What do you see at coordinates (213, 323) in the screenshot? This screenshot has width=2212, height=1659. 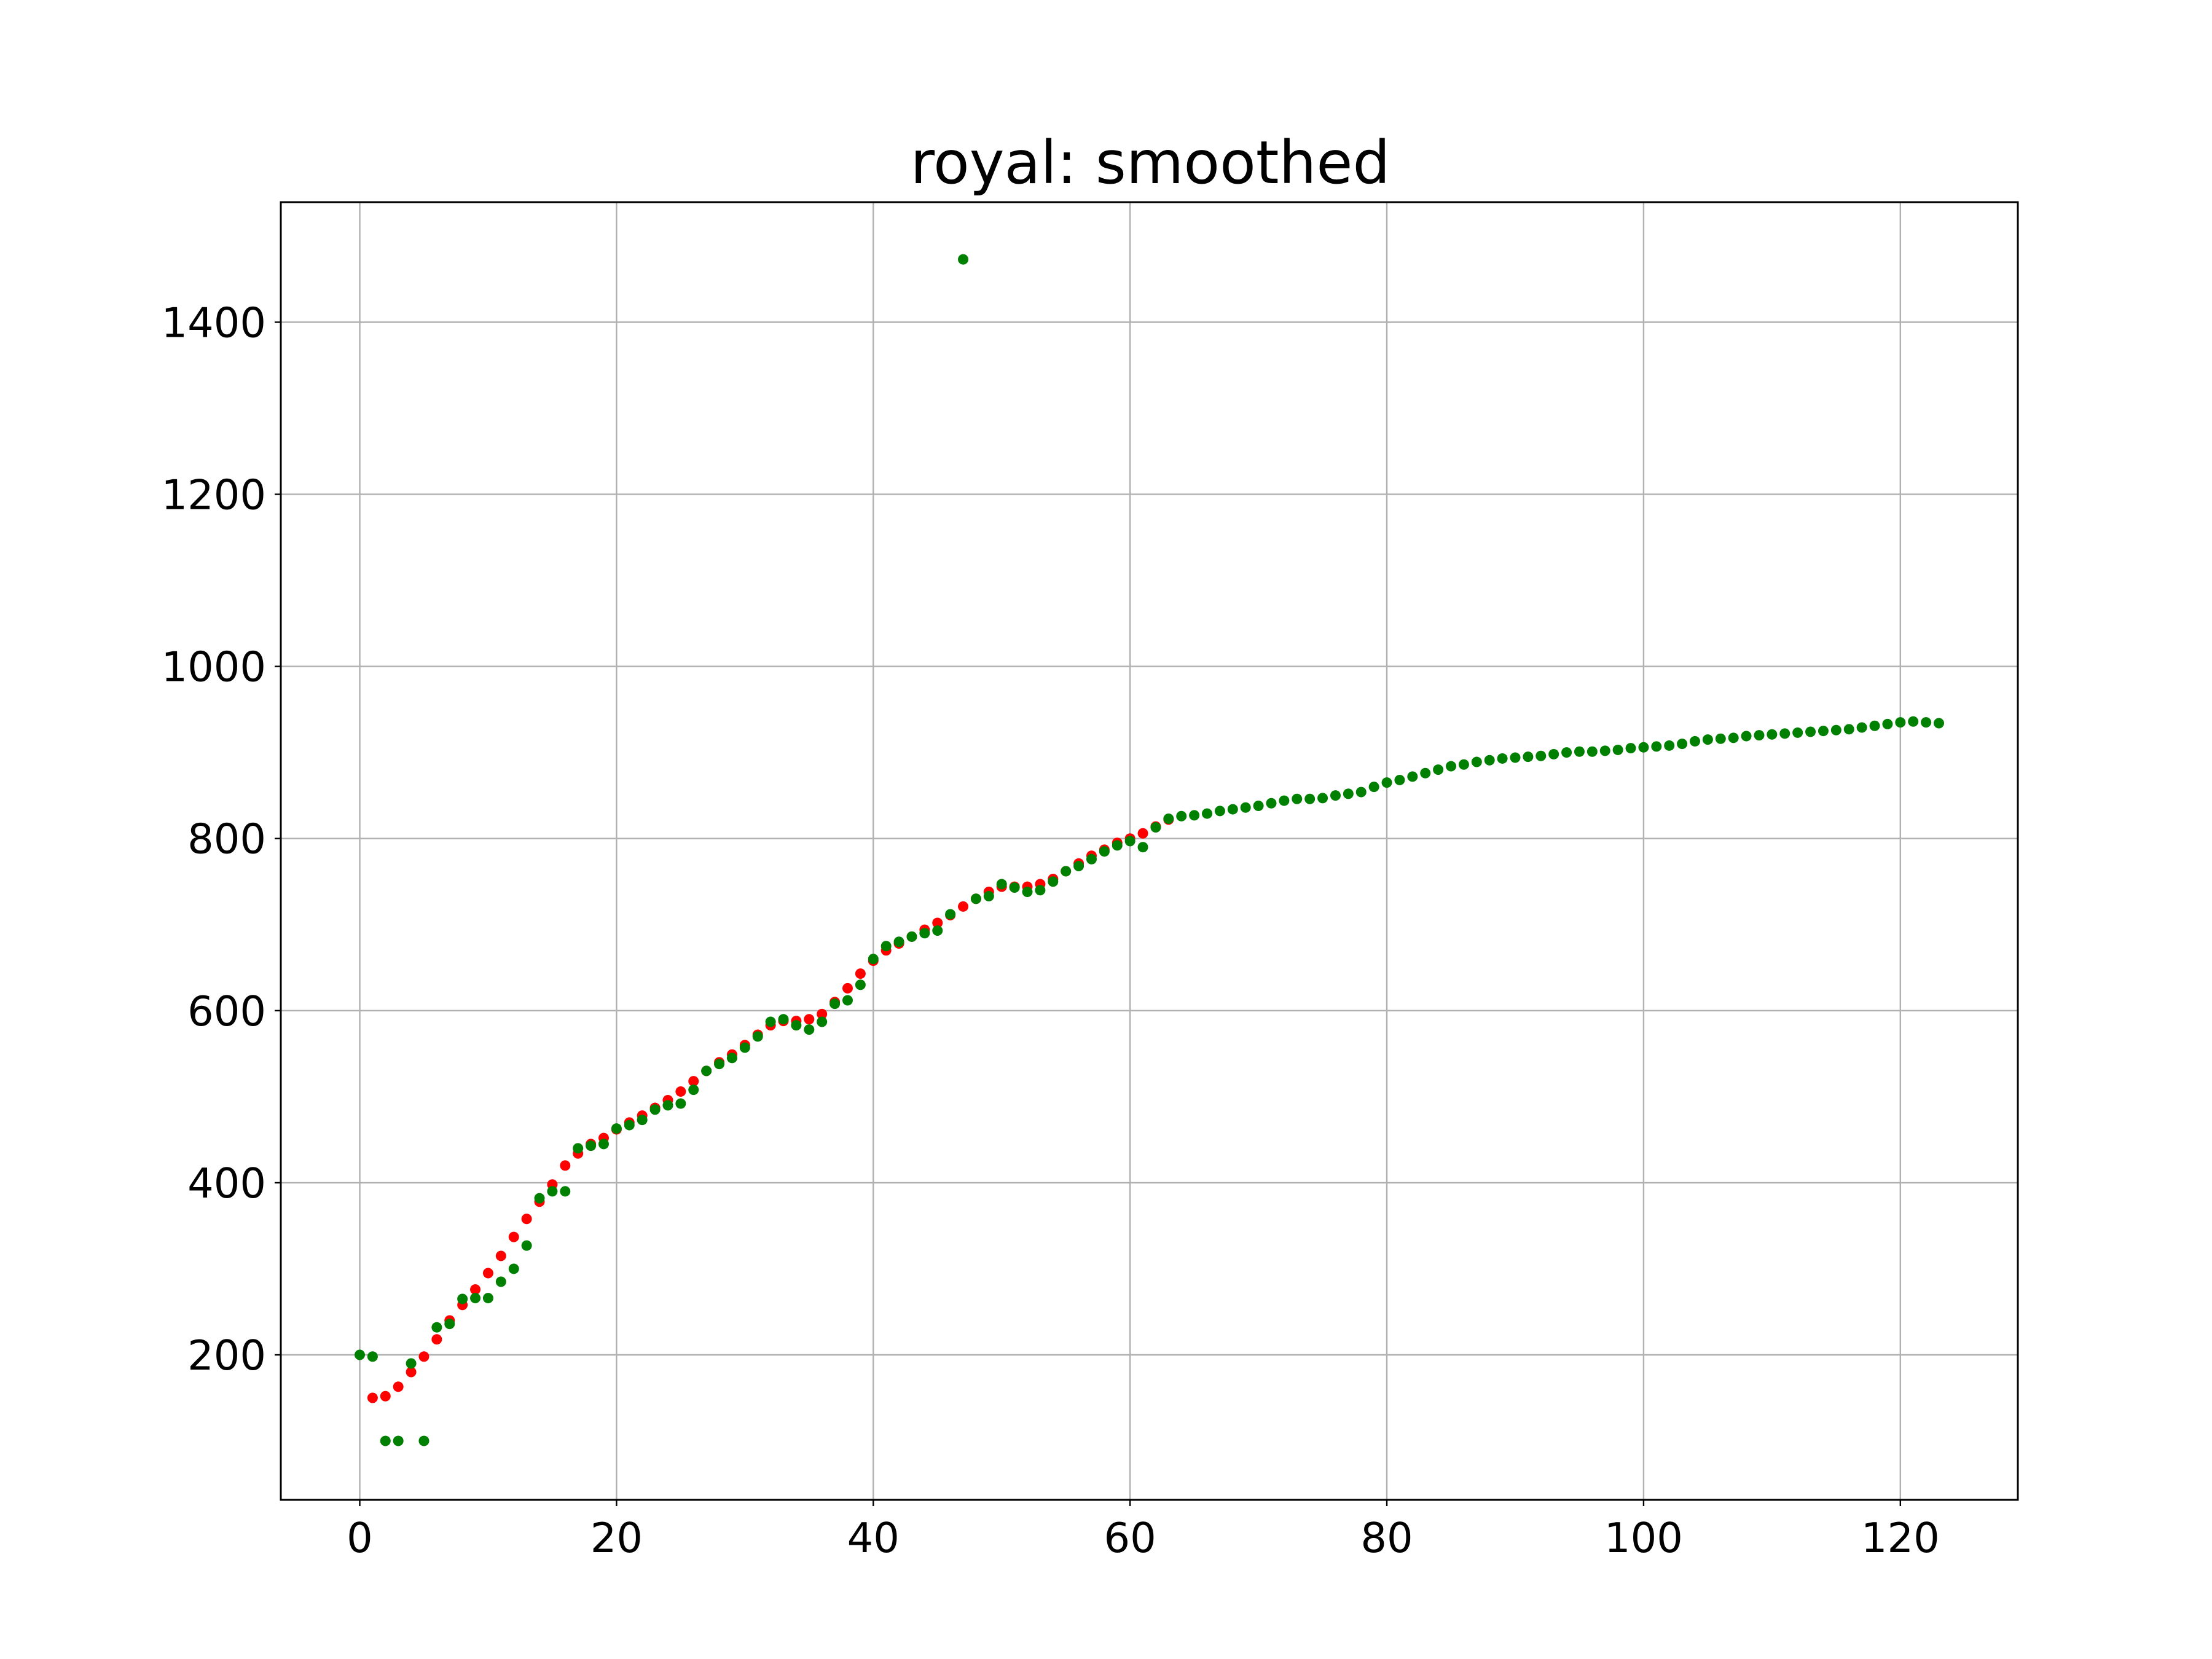 I see `y-tick-label: 1400` at bounding box center [213, 323].